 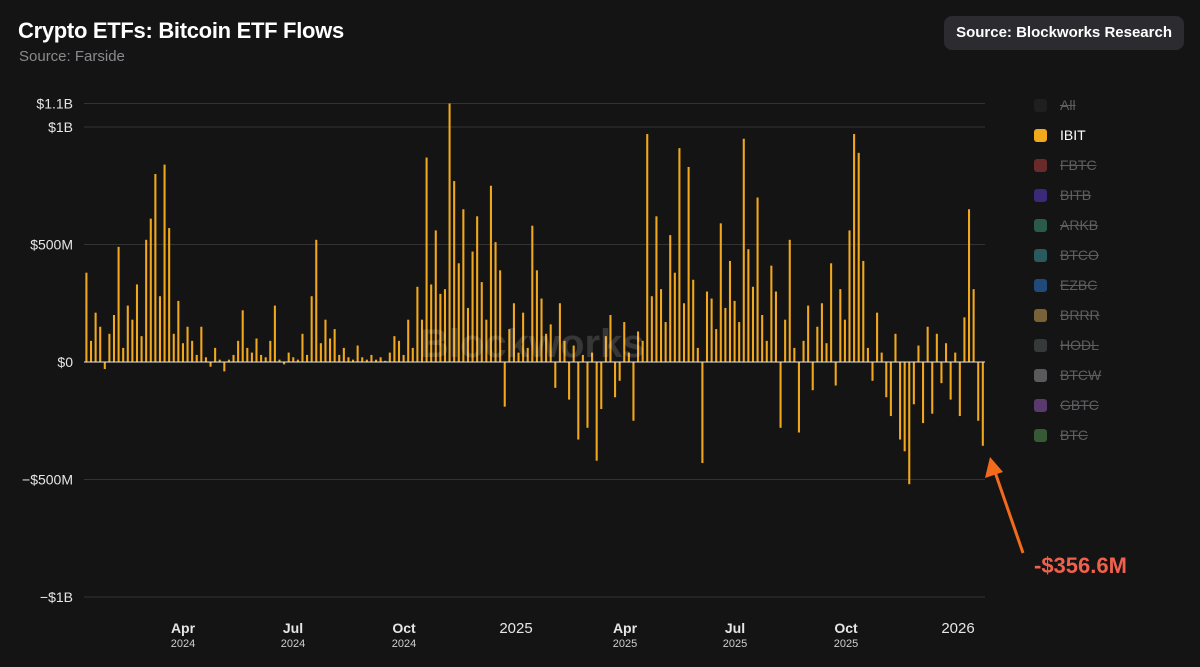 What do you see at coordinates (1067, 195) in the screenshot?
I see `legend-item-bitb: BITB` at bounding box center [1067, 195].